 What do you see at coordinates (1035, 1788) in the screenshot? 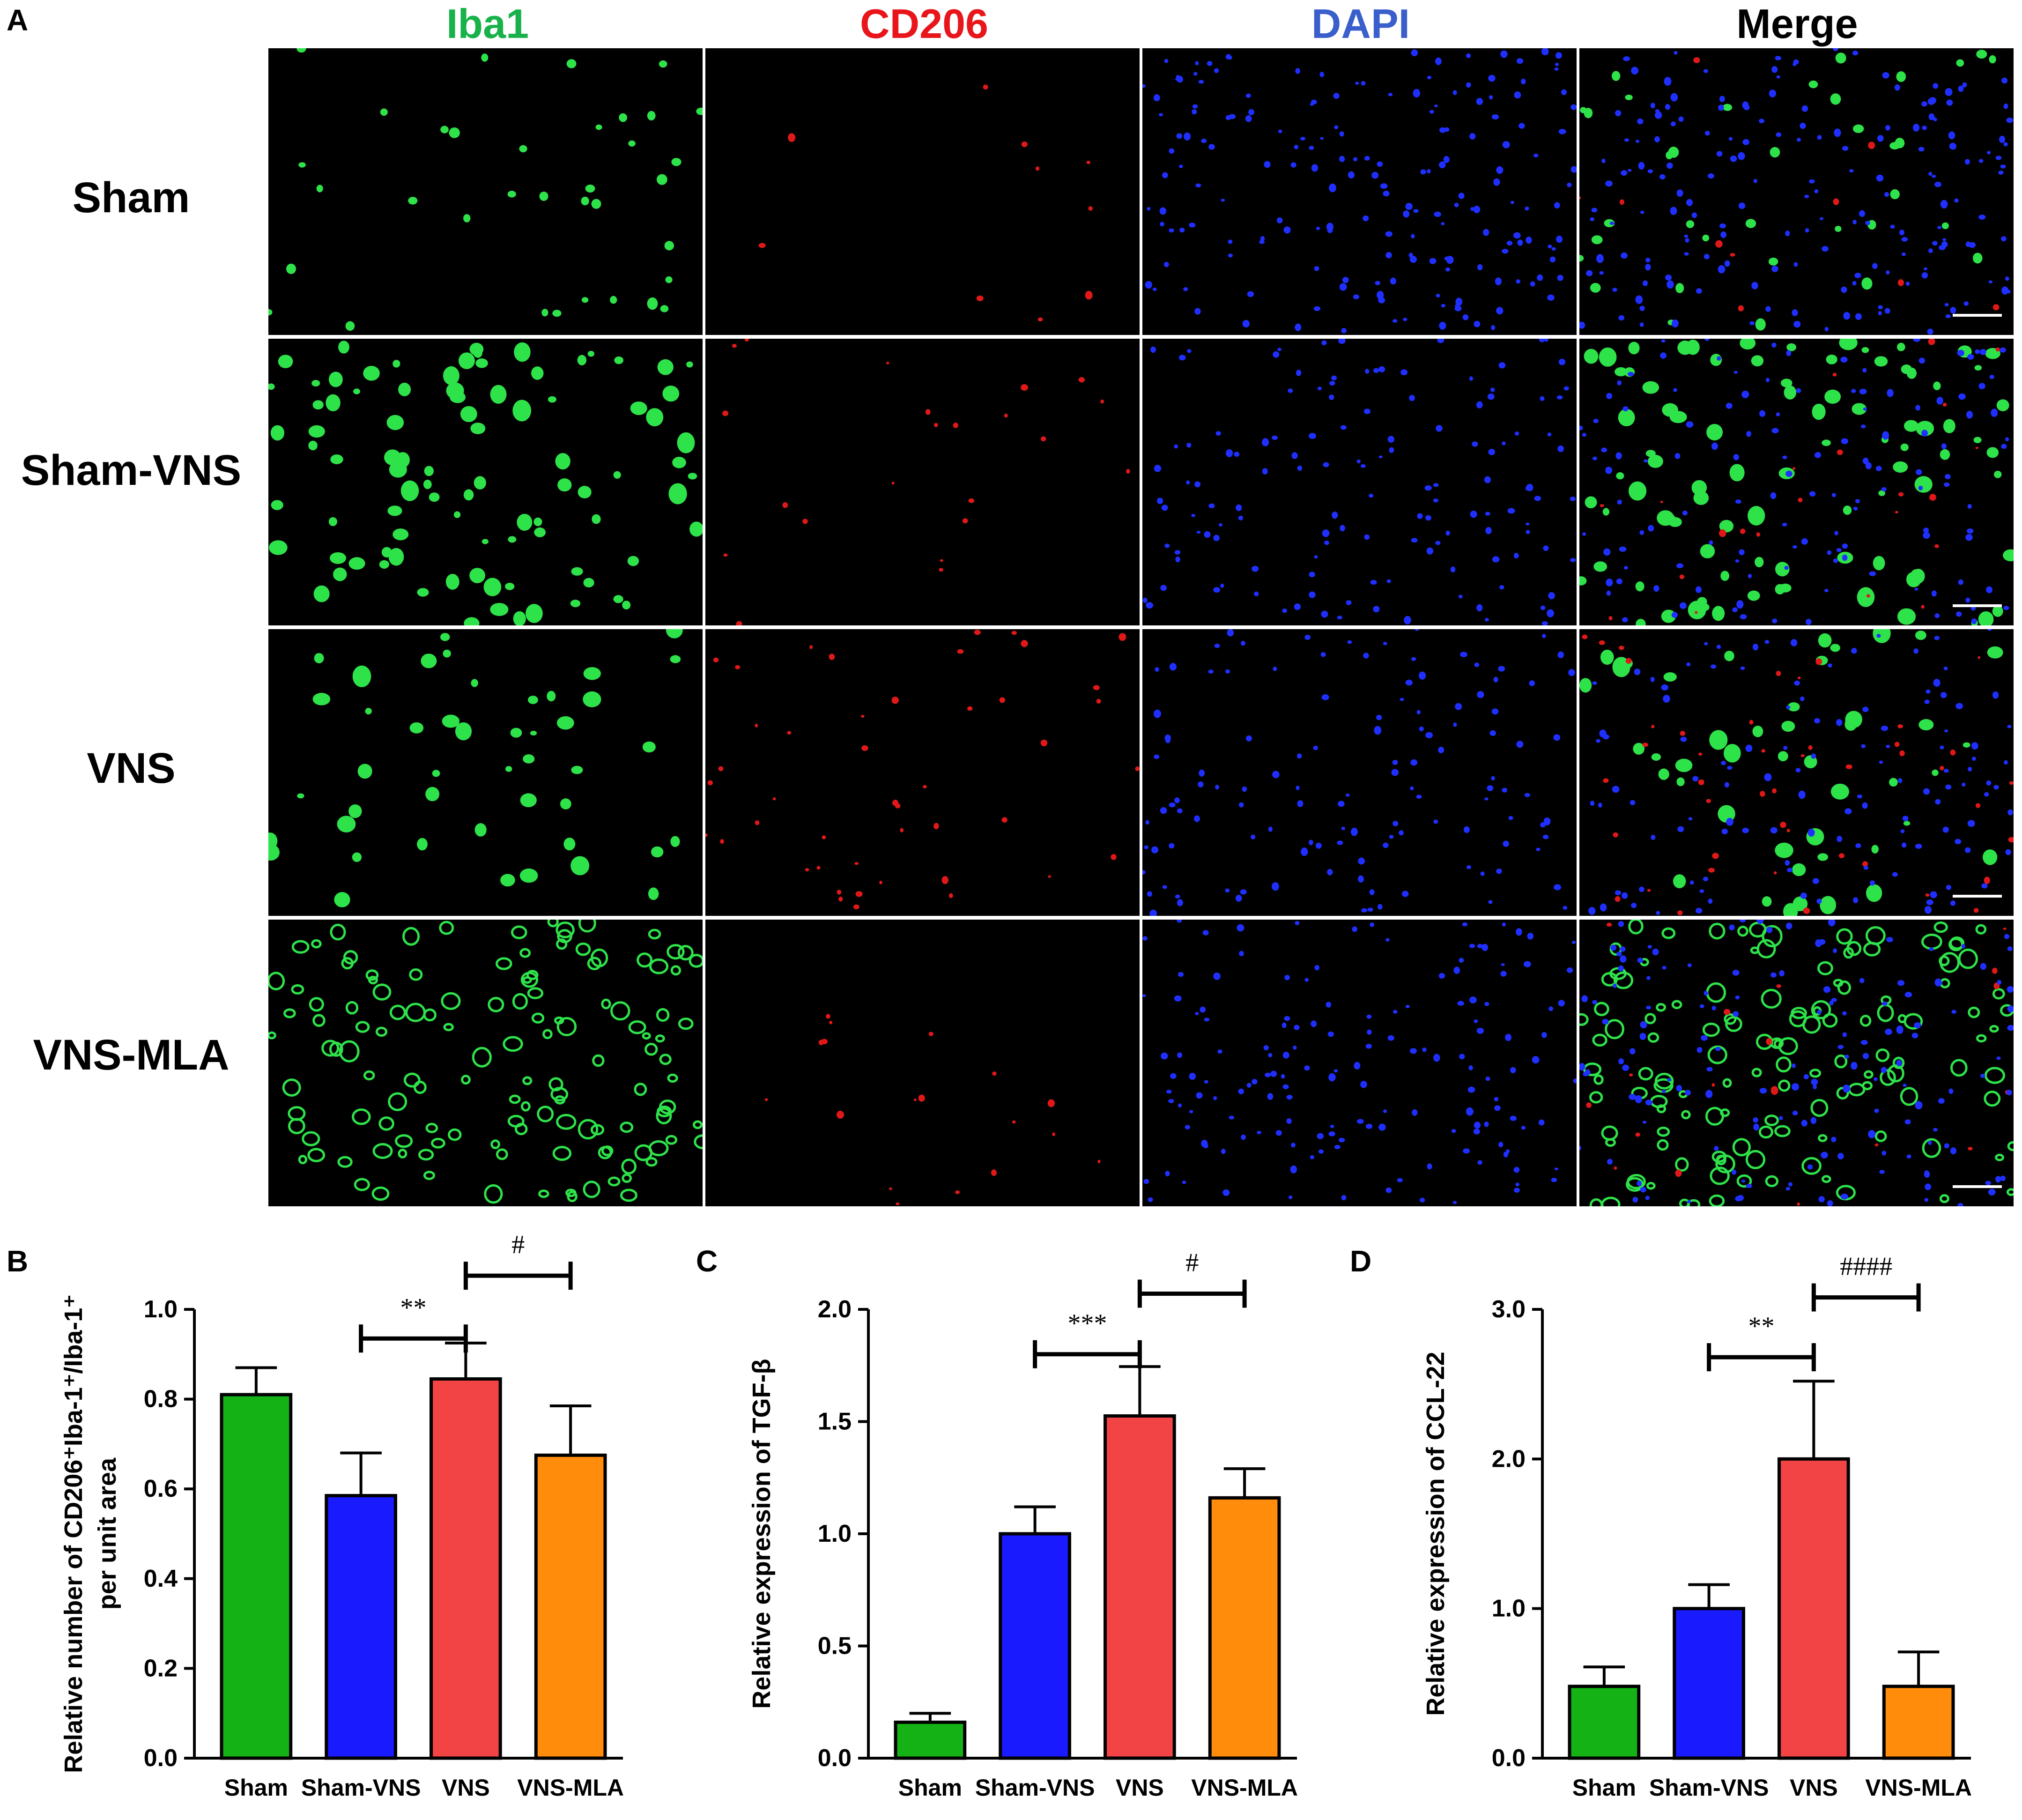
I see `x-tick-label: Sham-VNS` at bounding box center [1035, 1788].